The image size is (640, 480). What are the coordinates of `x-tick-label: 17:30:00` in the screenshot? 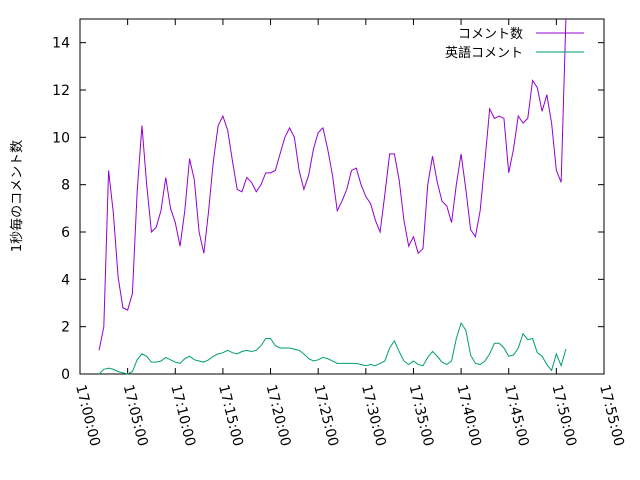 It's located at (373, 415).